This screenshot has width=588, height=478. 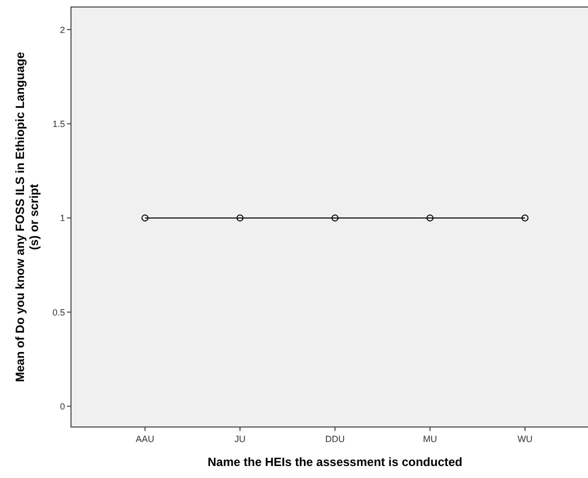 I want to click on x-tick-label: JU, so click(x=240, y=439).